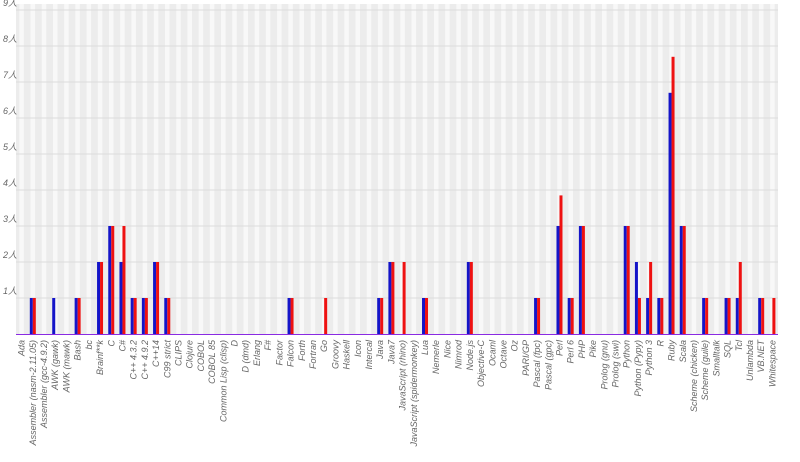 Image resolution: width=800 pixels, height=462 pixels. Describe the element at coordinates (201, 356) in the screenshot. I see `x-tick-label: COBOL` at that location.